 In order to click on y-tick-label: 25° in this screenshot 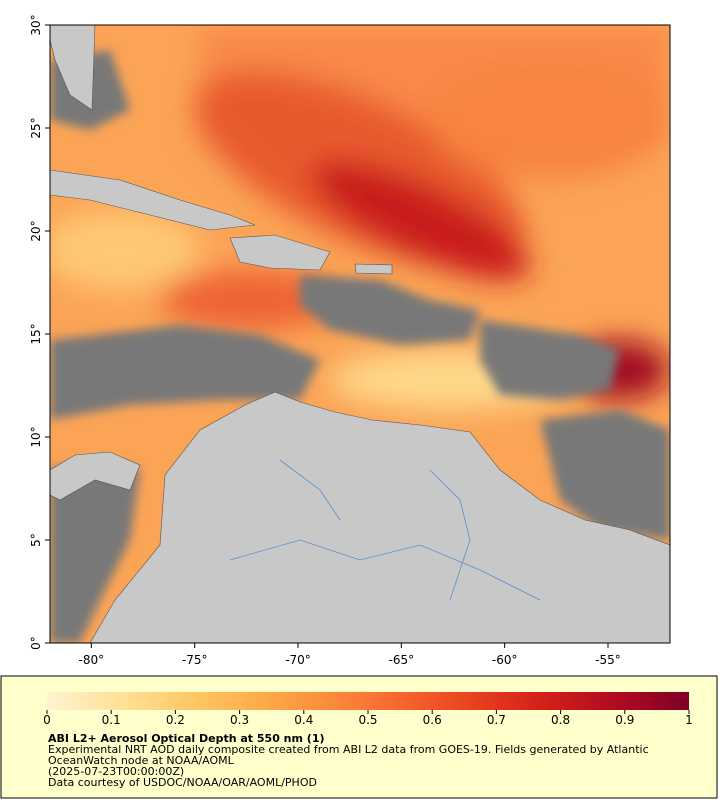, I will do `click(36, 127)`.